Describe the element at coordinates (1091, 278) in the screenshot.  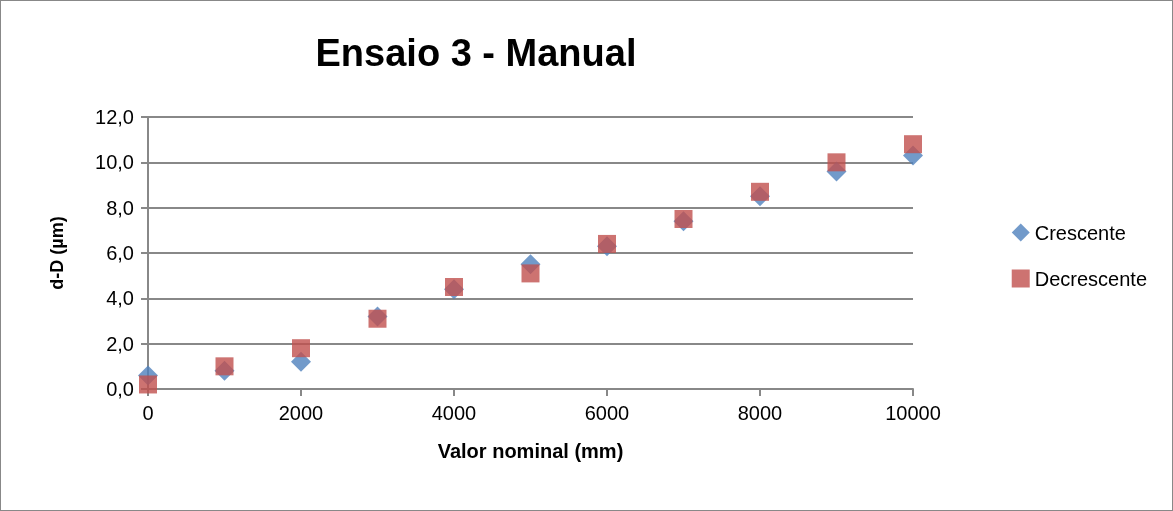
I see `legend-label: Decrescente` at that location.